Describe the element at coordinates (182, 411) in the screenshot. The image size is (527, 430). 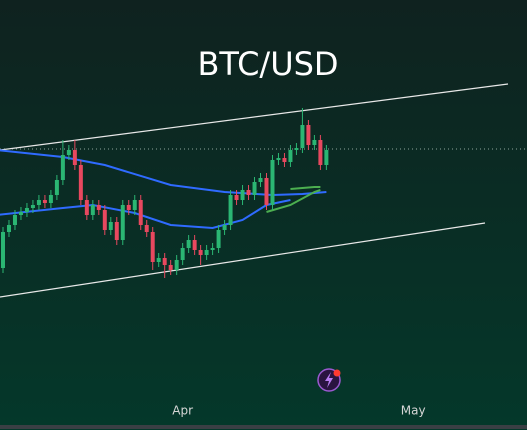
I see `x-tick-label: Apr` at that location.